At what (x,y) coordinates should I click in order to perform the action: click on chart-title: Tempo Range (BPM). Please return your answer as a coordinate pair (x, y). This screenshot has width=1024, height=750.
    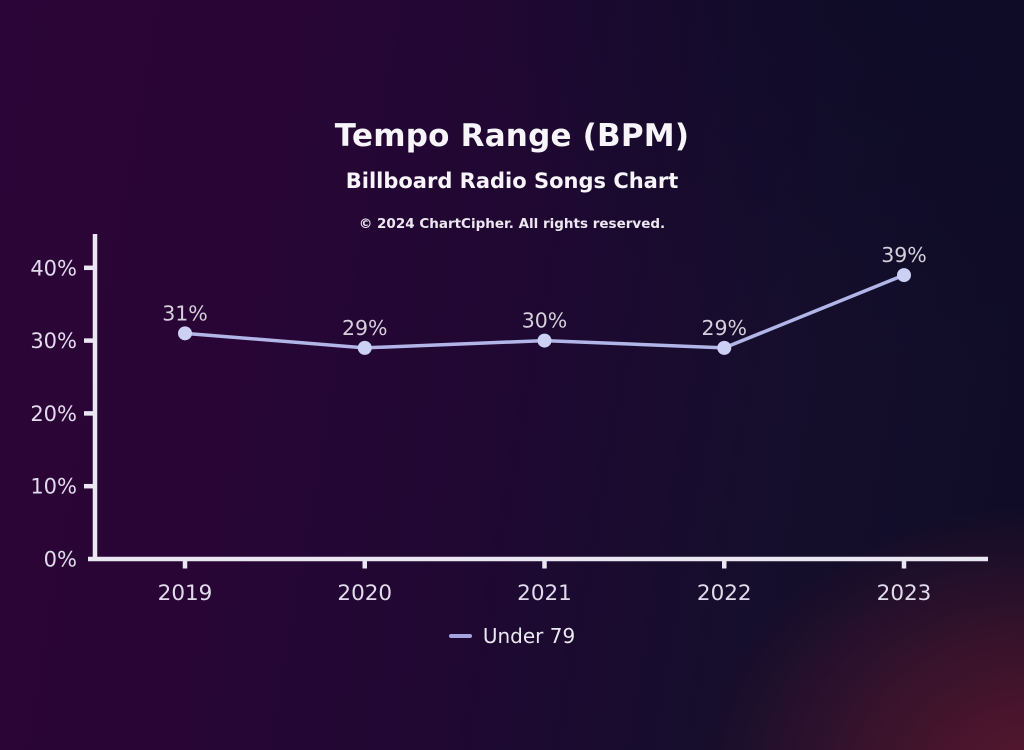
    Looking at the image, I should click on (512, 136).